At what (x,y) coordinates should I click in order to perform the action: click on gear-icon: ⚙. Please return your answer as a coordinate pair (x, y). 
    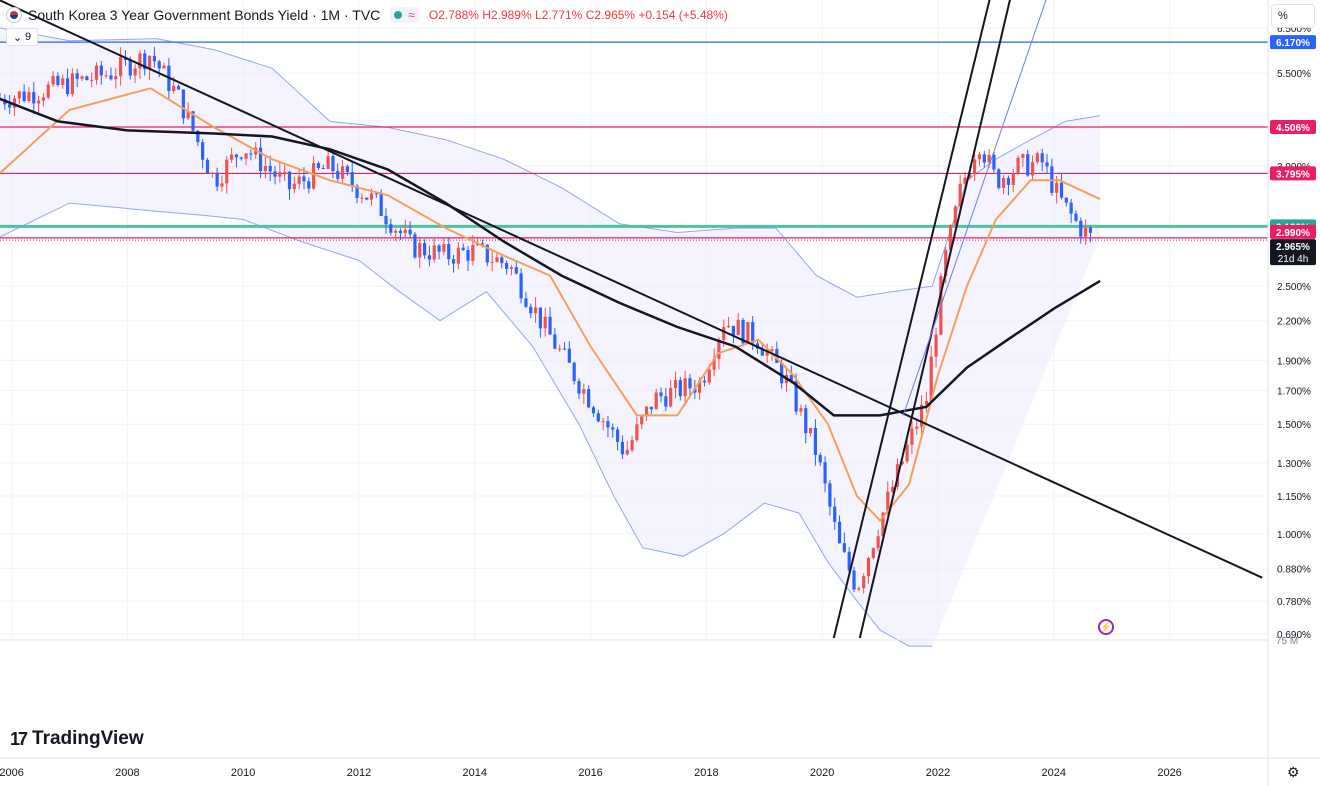
    Looking at the image, I should click on (1293, 772).